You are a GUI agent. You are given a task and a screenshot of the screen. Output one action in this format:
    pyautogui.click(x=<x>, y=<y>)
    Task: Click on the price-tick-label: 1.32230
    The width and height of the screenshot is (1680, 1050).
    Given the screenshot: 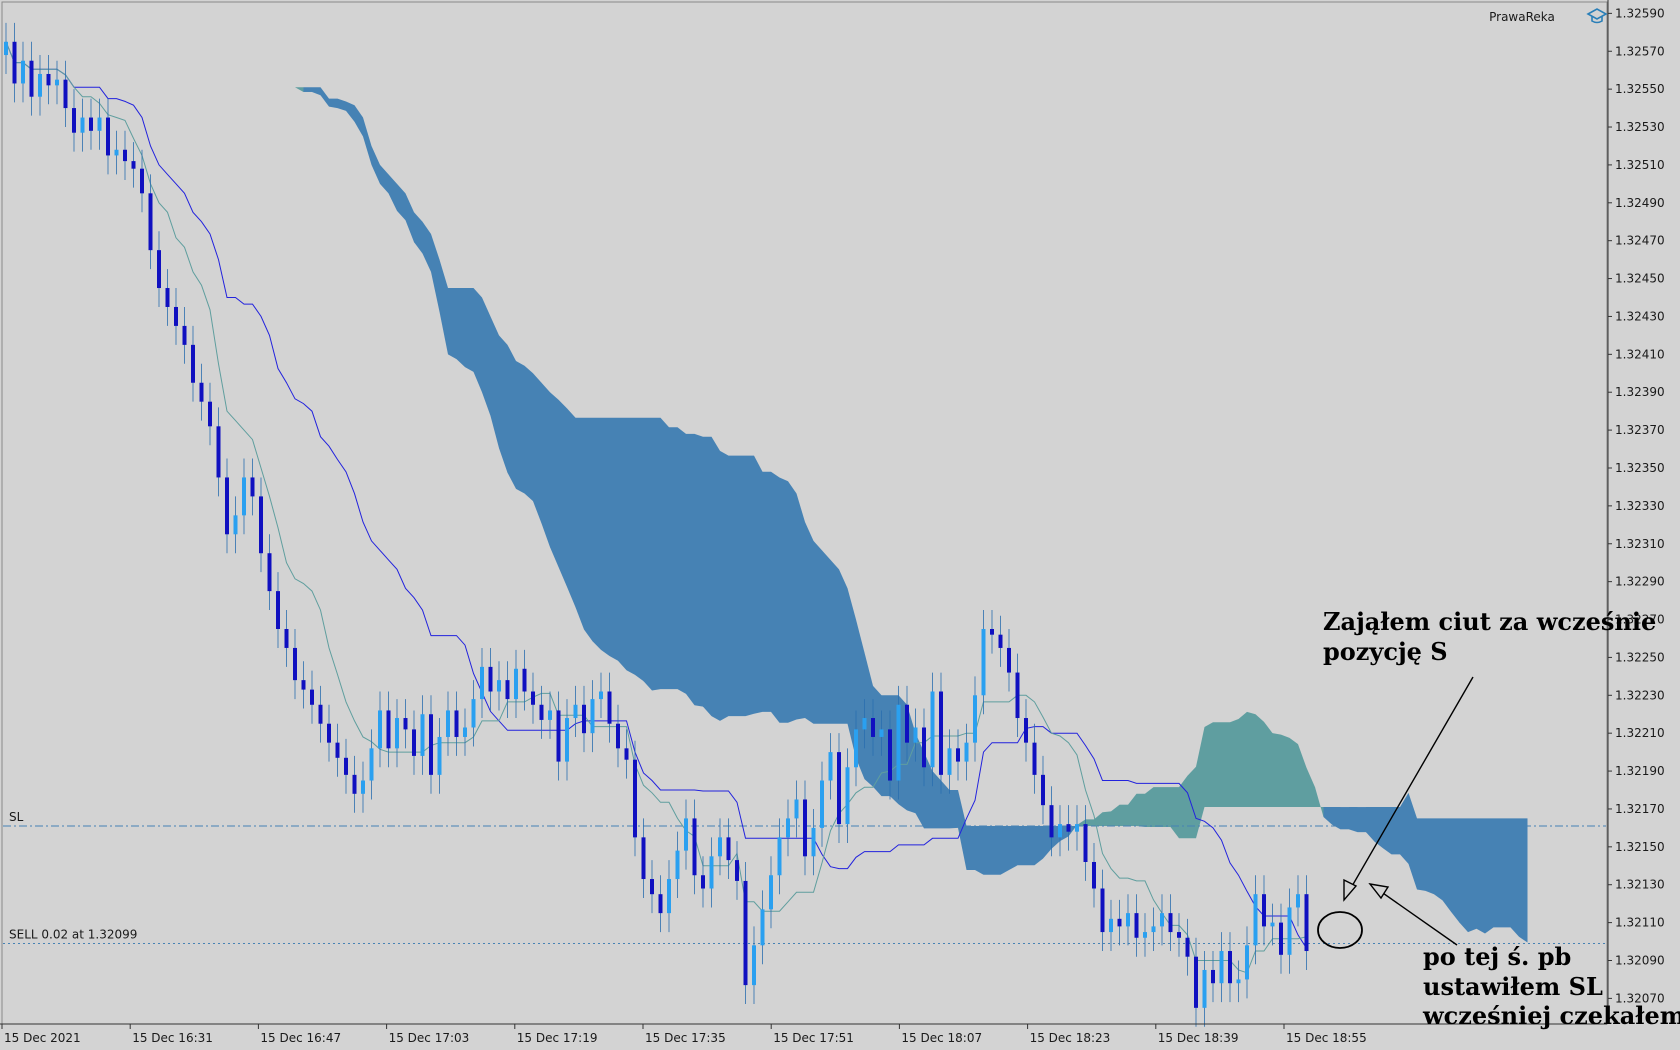 What is the action you would take?
    pyautogui.click(x=1640, y=695)
    